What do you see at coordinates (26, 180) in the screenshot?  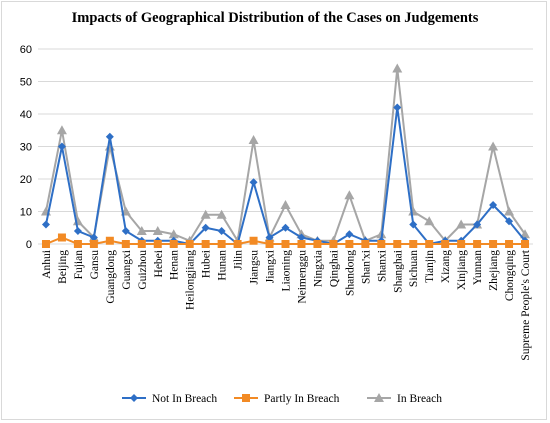 I see `y-tick-label: 20` at bounding box center [26, 180].